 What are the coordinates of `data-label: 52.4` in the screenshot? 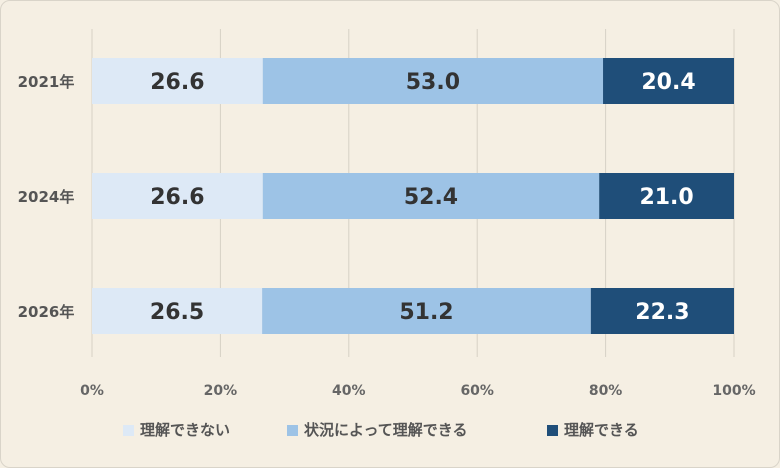 It's located at (431, 197).